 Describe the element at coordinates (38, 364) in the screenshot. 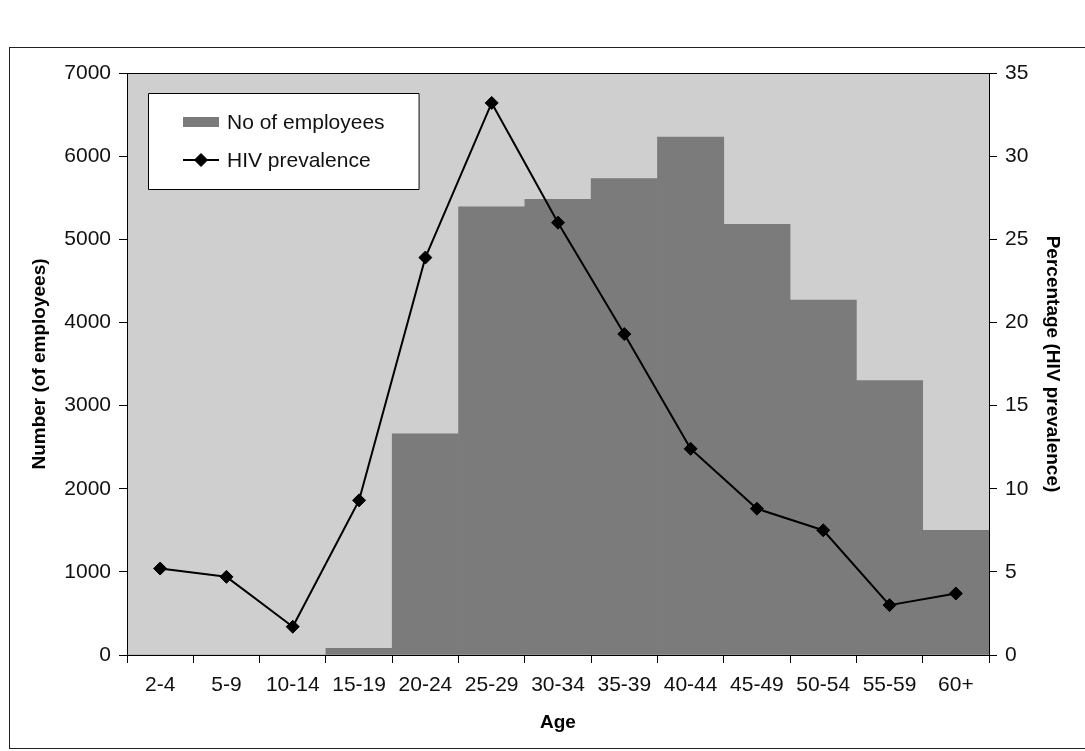

I see `y-axis-title: Number (of employees)` at that location.